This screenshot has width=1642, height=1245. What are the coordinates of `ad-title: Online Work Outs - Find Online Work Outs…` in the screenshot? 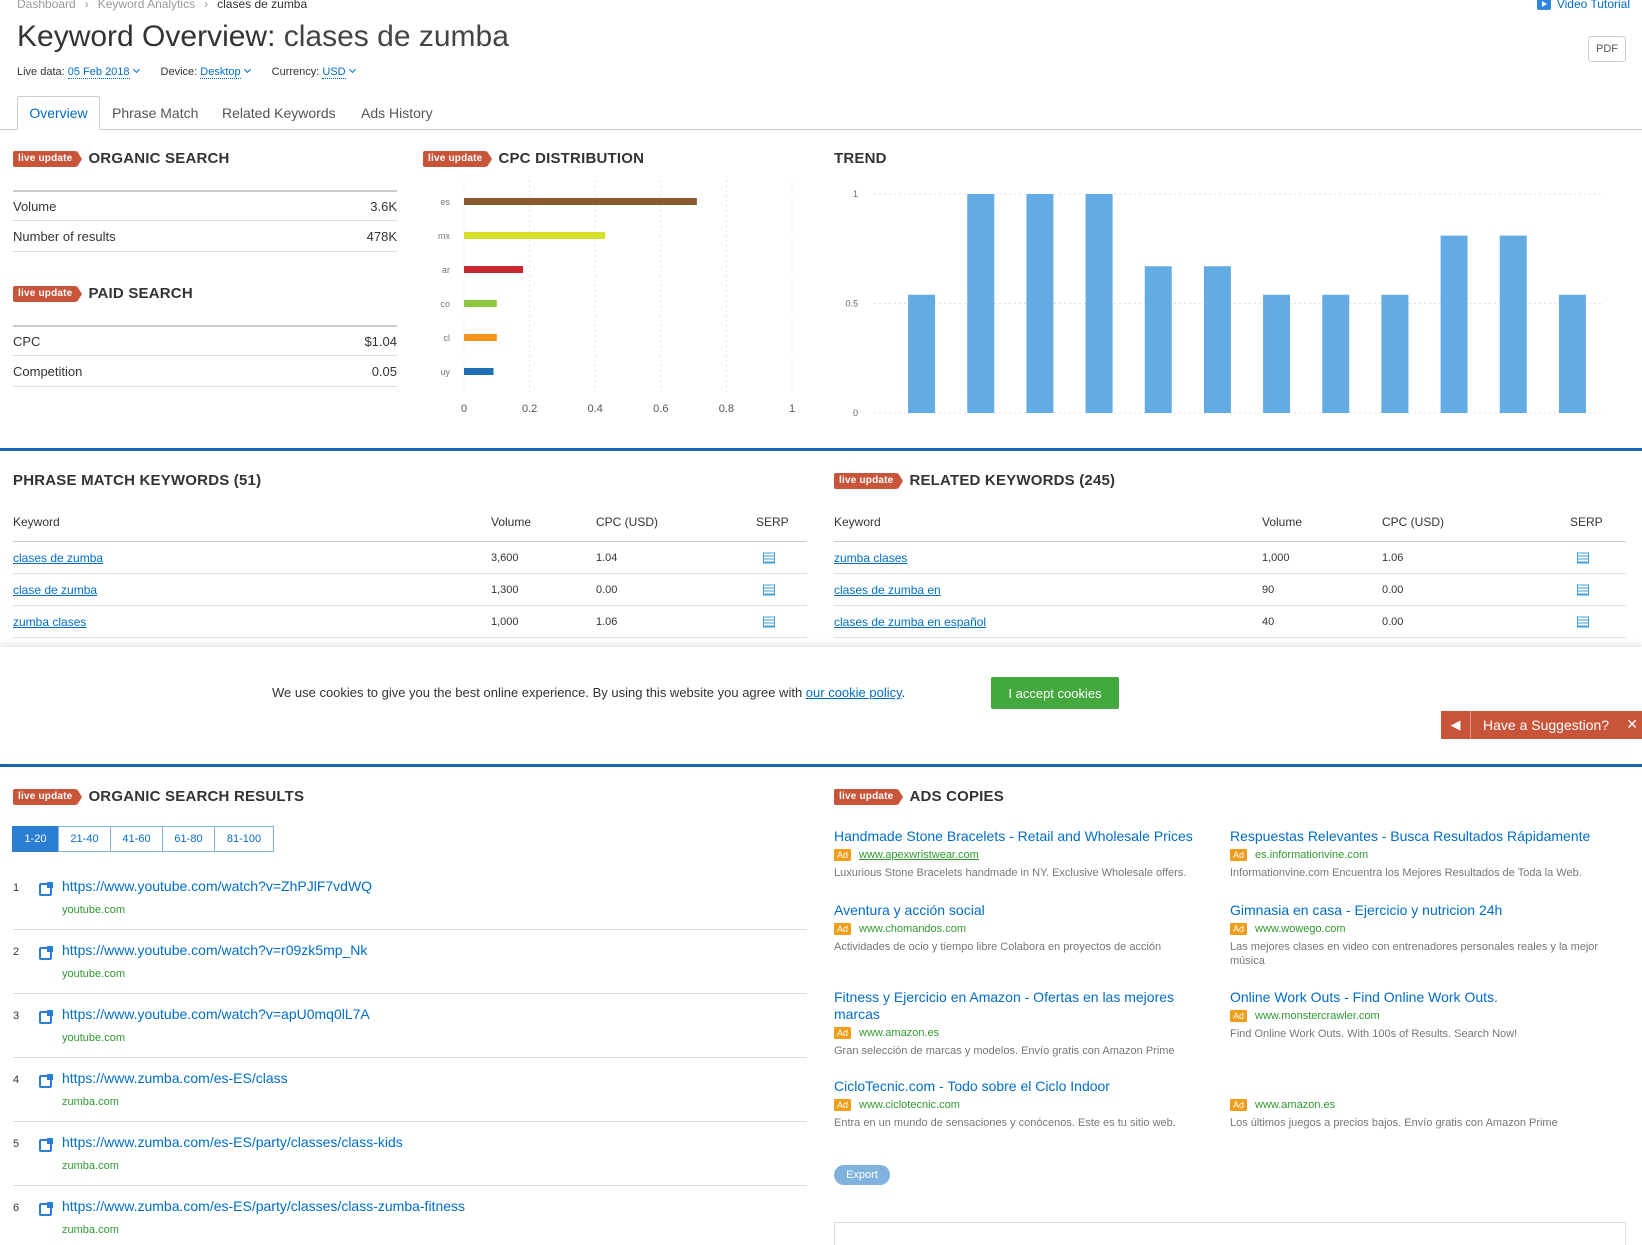 It's located at (1364, 997).